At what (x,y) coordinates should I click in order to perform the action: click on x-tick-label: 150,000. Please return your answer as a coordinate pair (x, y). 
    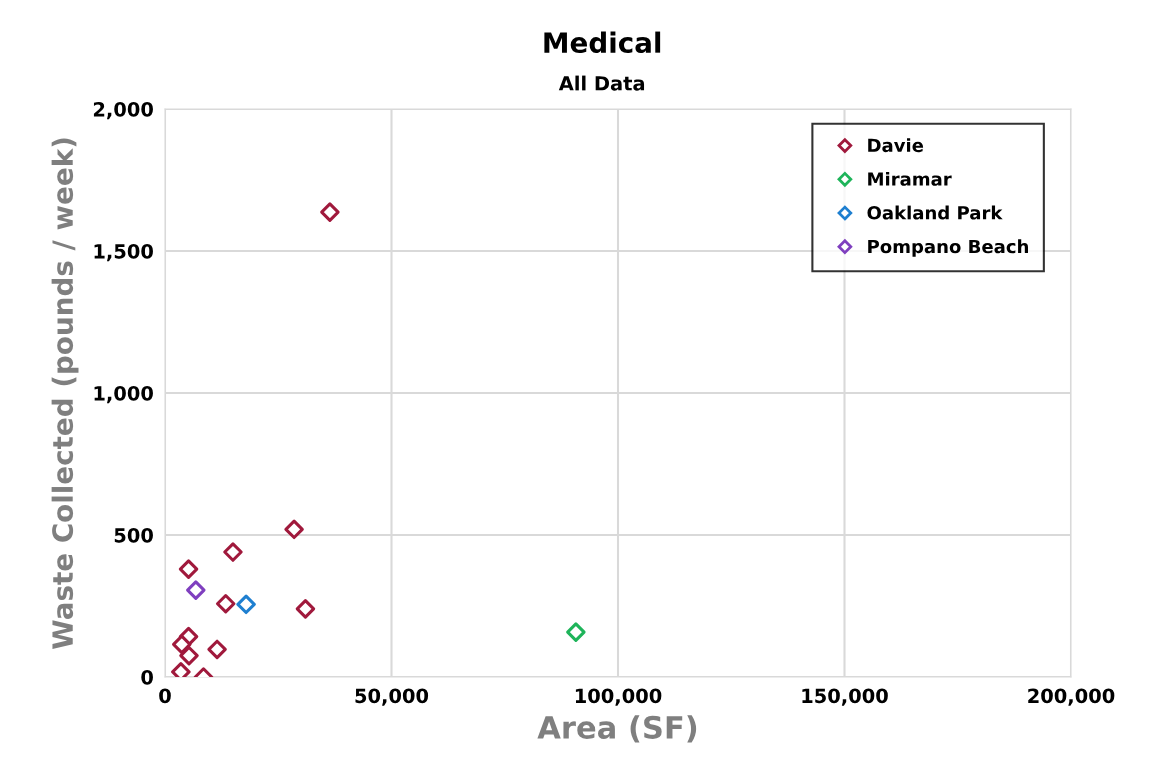
    Looking at the image, I should click on (845, 697).